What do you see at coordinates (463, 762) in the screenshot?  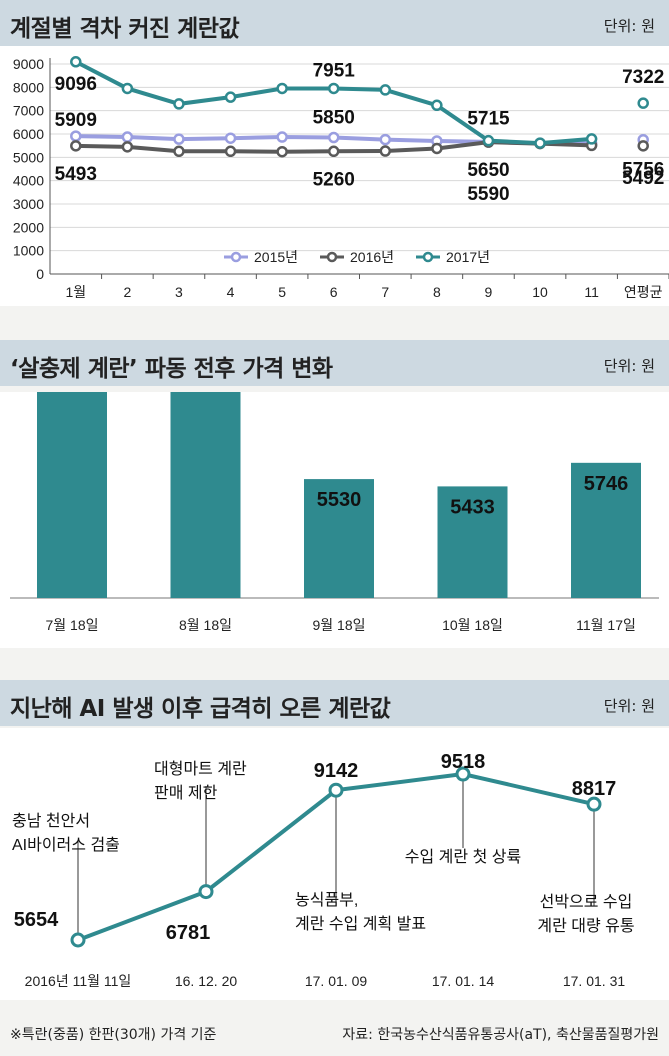 I see `data-value-label: 9518` at bounding box center [463, 762].